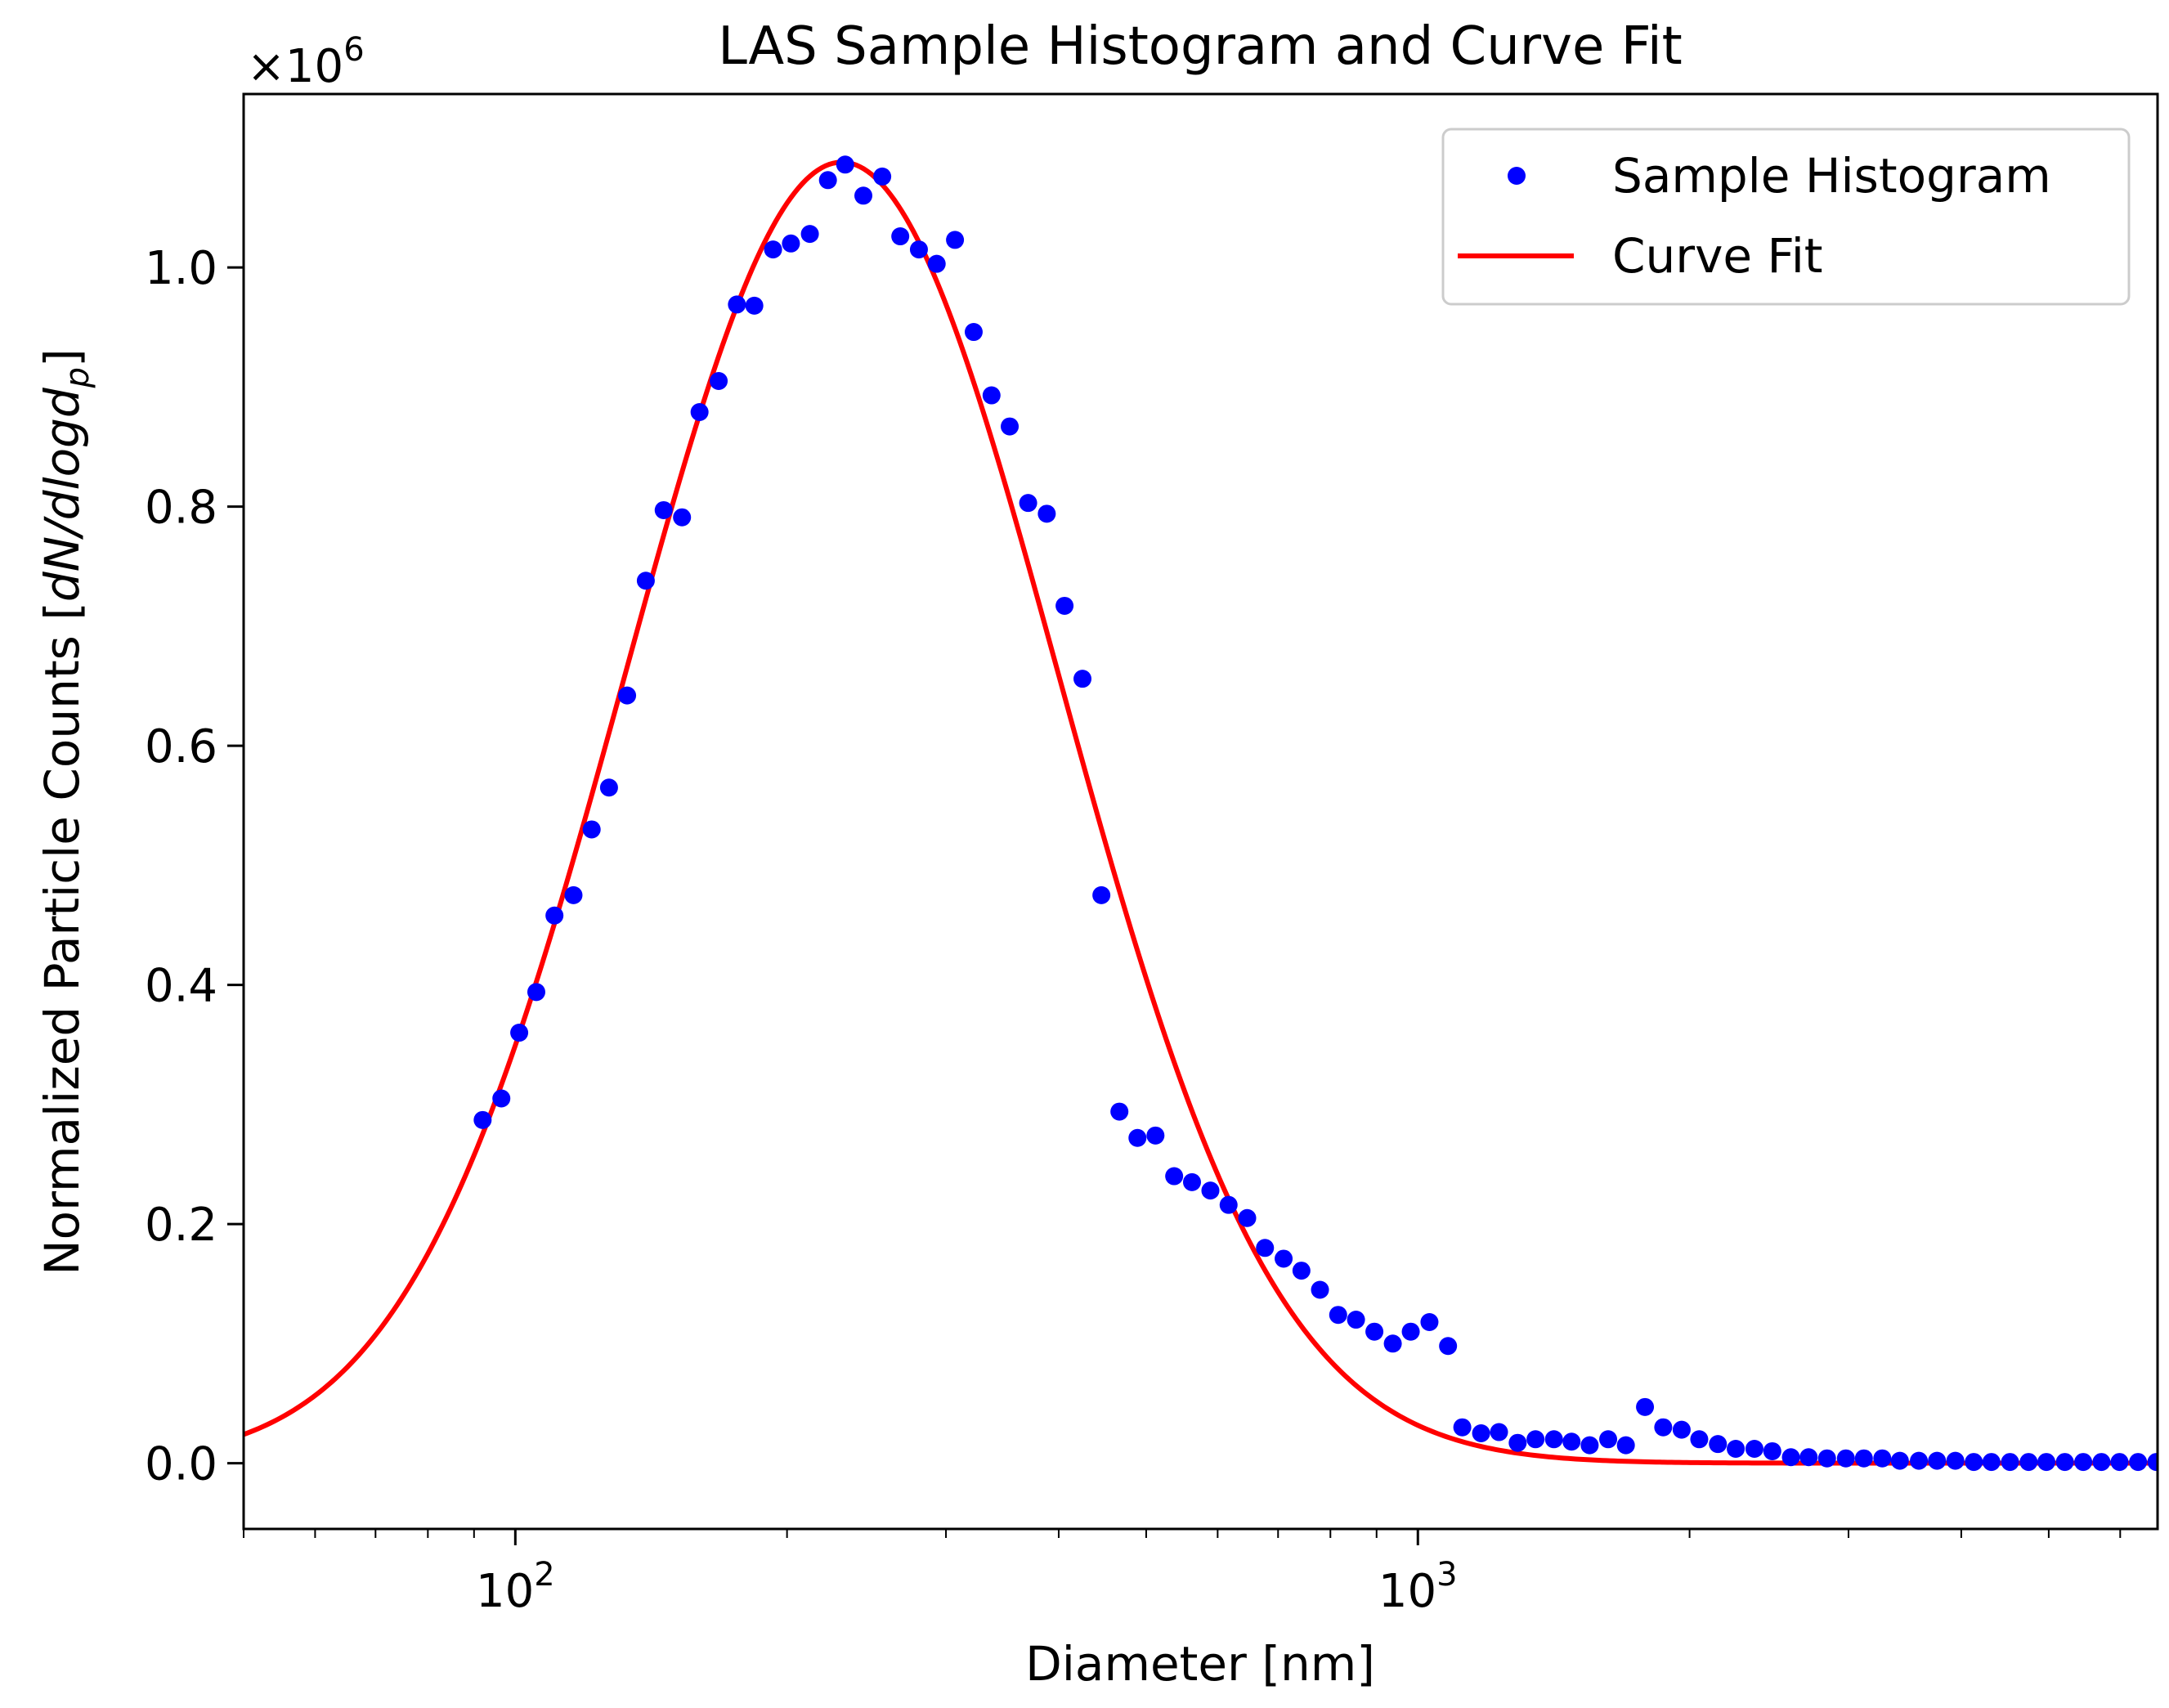 Image resolution: width=2169 pixels, height=1708 pixels. Describe the element at coordinates (1718, 256) in the screenshot. I see `legend-label-curve-fit: Curve Fit` at that location.